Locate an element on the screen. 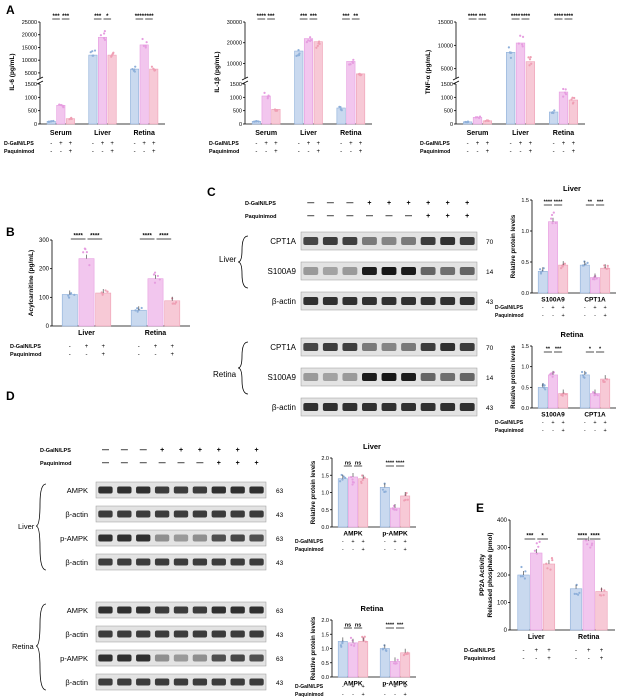 This screenshot has width=631, height=697. group-label: Serum is located at coordinates (266, 133).